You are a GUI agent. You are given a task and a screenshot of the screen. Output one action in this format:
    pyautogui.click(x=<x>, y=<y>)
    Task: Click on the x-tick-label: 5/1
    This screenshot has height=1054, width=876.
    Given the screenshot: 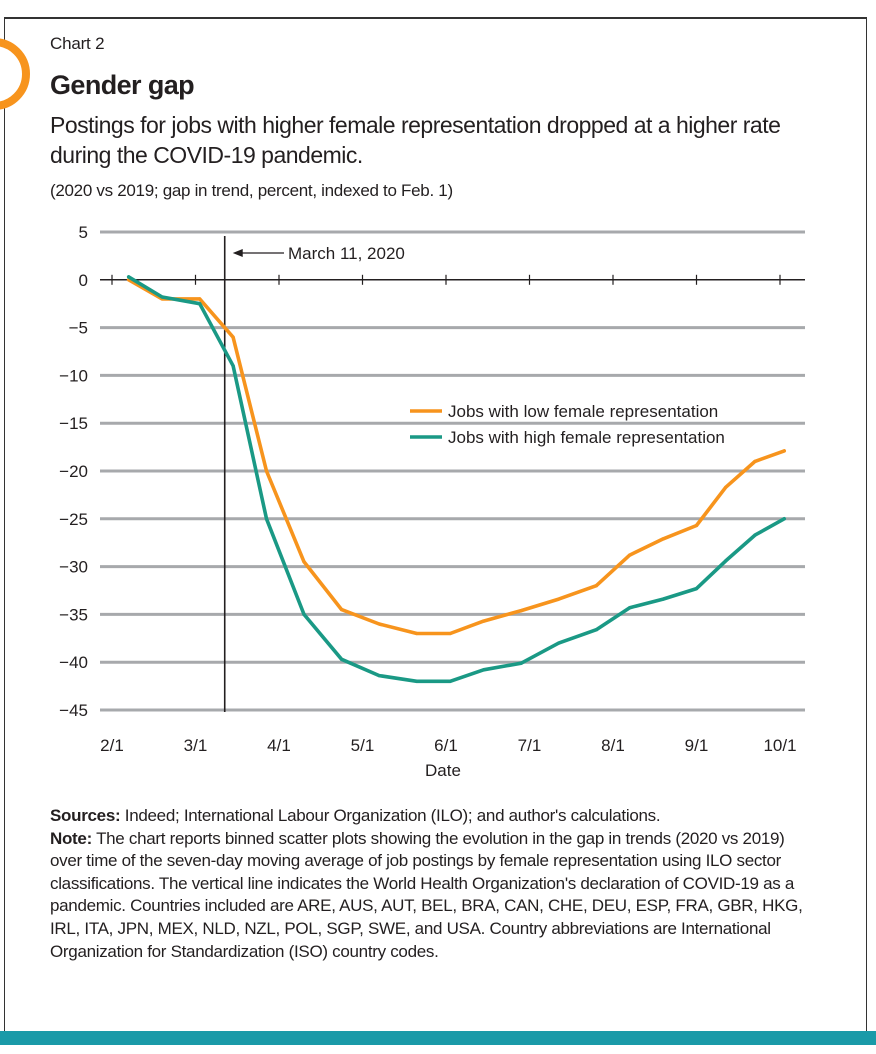 What is the action you would take?
    pyautogui.click(x=363, y=745)
    